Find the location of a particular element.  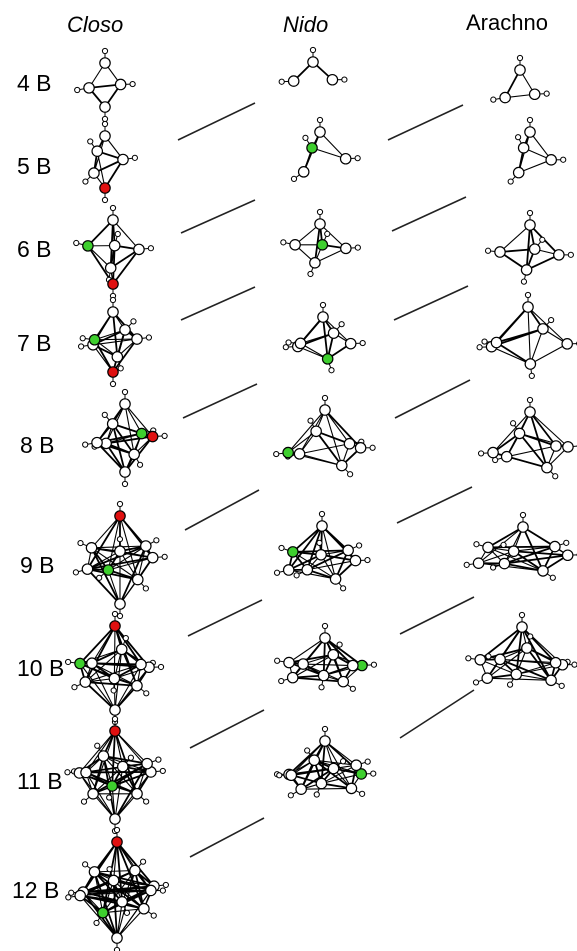

row-label-9b: 9 B is located at coordinates (37, 565).